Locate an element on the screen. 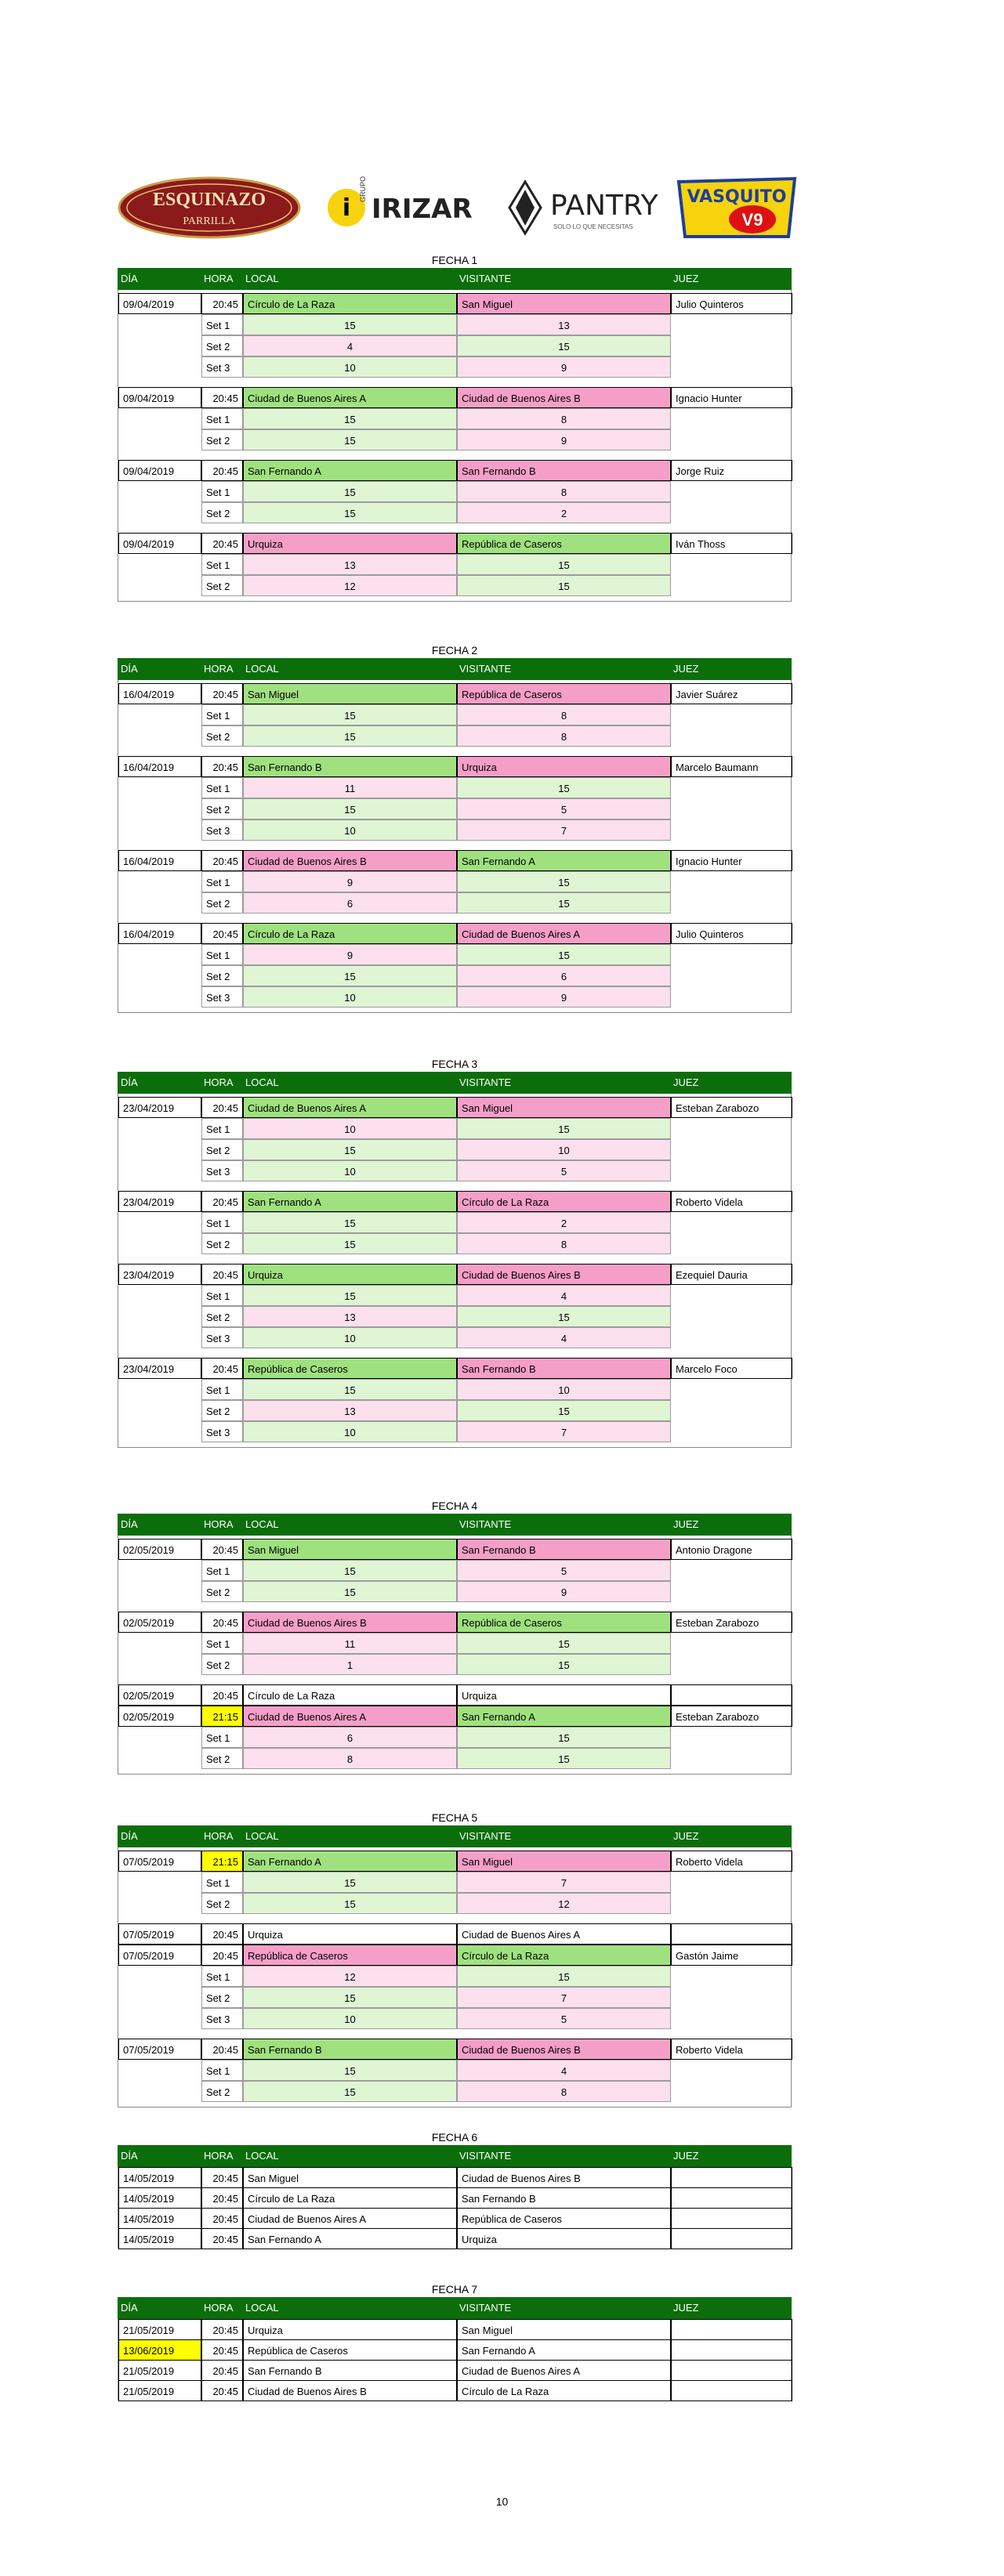 This screenshot has height=2576, width=1004. fecha-title: FECHA 7 is located at coordinates (454, 2289).